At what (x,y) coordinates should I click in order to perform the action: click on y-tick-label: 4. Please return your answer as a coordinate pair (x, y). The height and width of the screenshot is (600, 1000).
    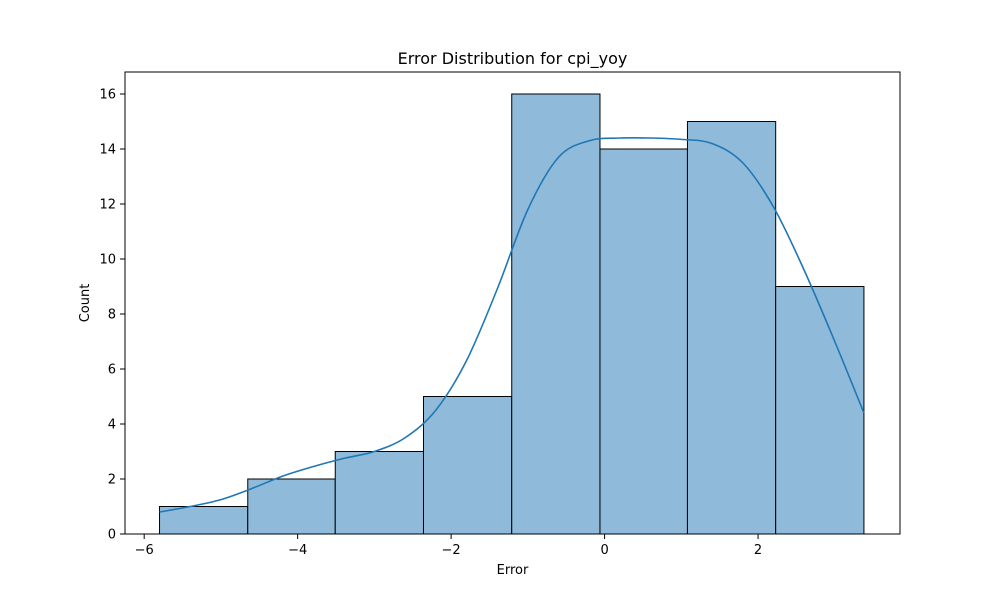
    Looking at the image, I should click on (112, 425).